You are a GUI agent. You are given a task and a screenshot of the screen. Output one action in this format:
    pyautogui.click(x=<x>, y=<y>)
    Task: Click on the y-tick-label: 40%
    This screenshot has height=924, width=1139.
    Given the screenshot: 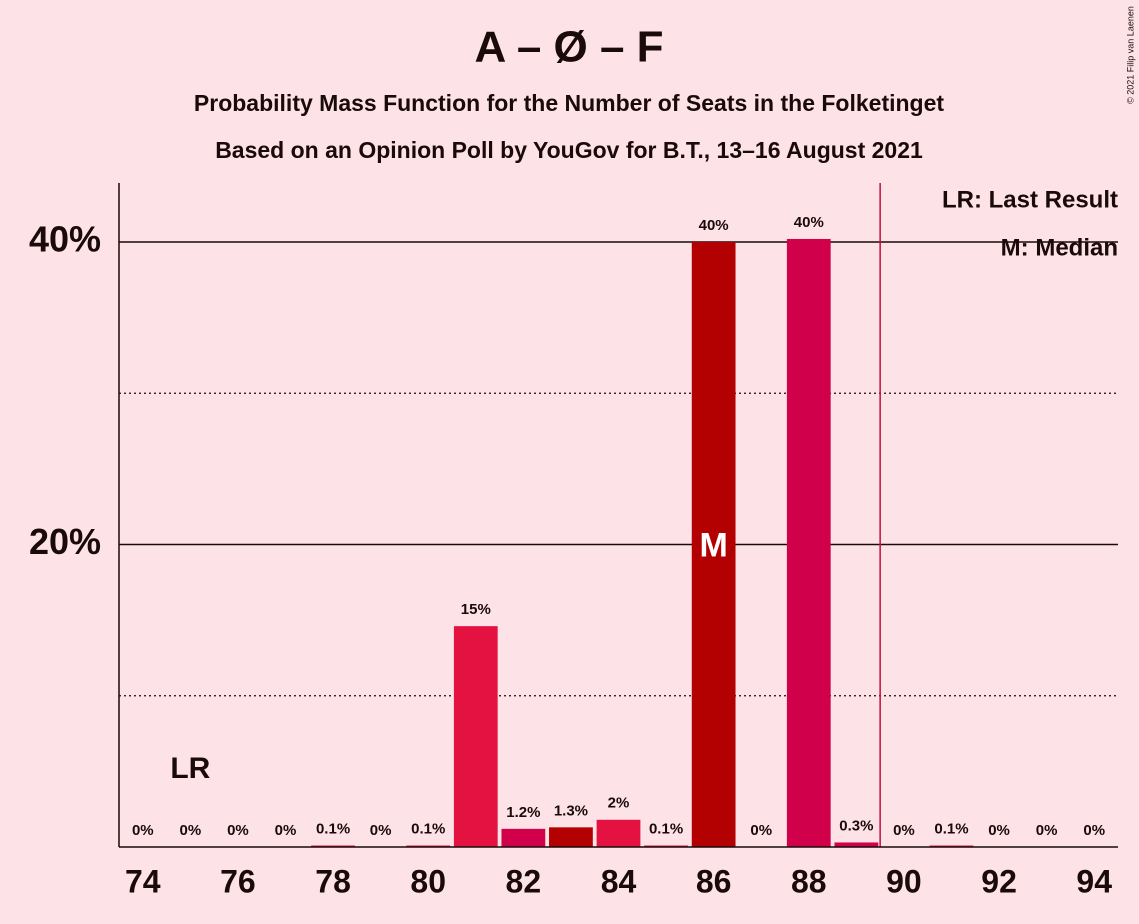 What is the action you would take?
    pyautogui.click(x=65, y=239)
    